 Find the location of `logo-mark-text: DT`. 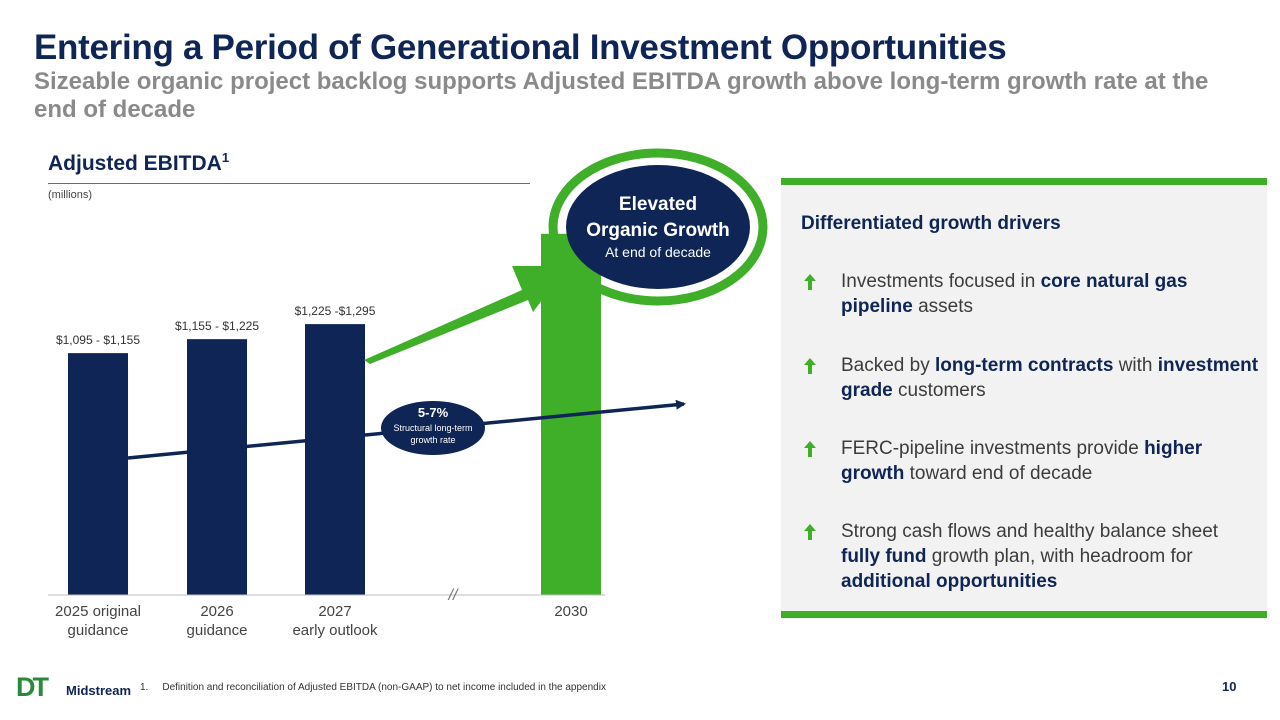

logo-mark-text: DT is located at coordinates (32, 687).